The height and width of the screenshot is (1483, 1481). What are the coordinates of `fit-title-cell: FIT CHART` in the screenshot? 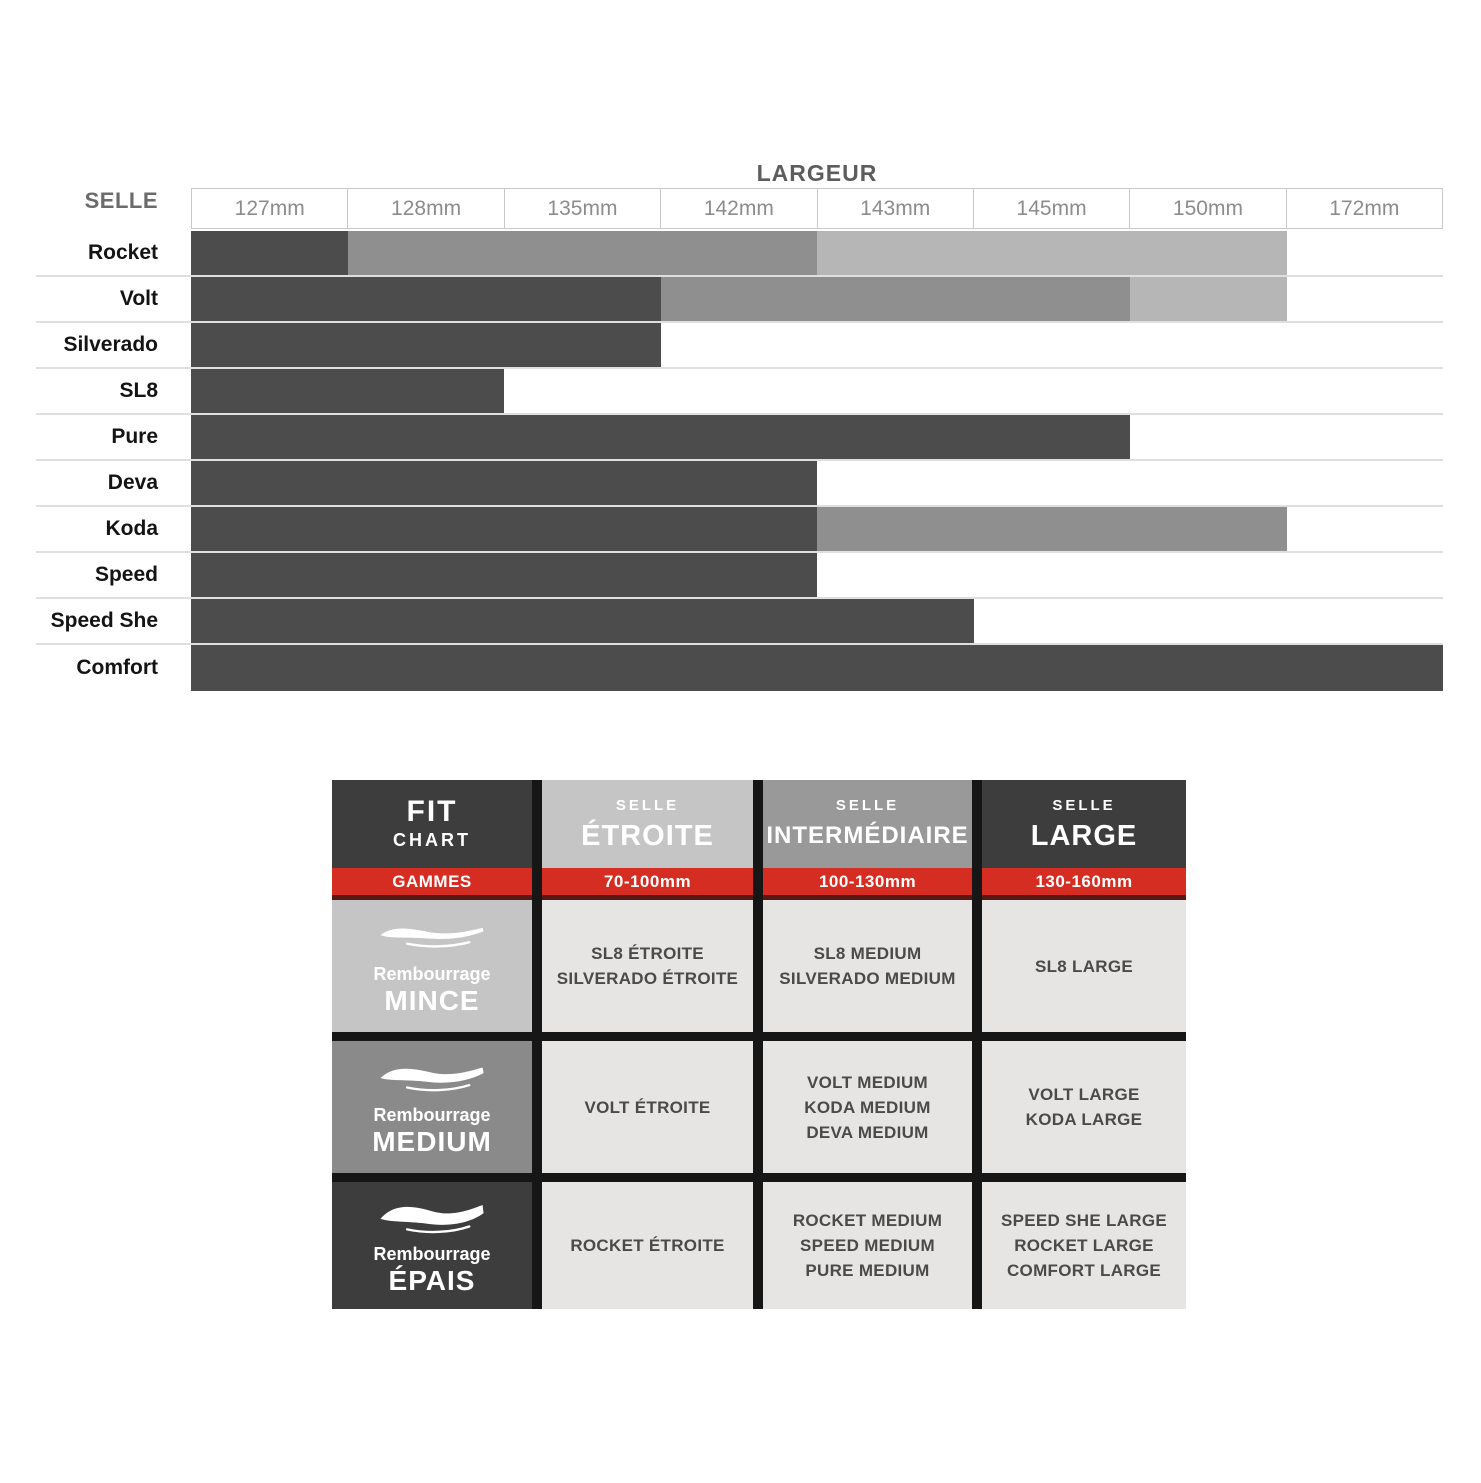 It's located at (432, 824).